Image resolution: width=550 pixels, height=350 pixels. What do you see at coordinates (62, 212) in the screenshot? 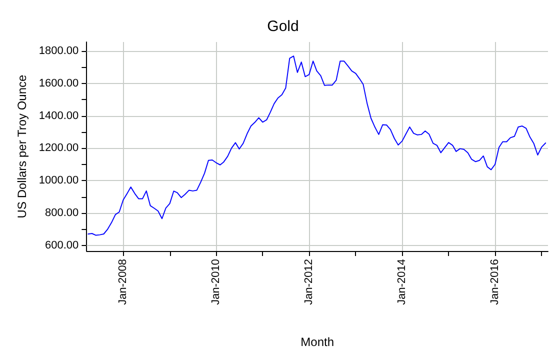
I see `y-tick-label: 800.00` at bounding box center [62, 212].